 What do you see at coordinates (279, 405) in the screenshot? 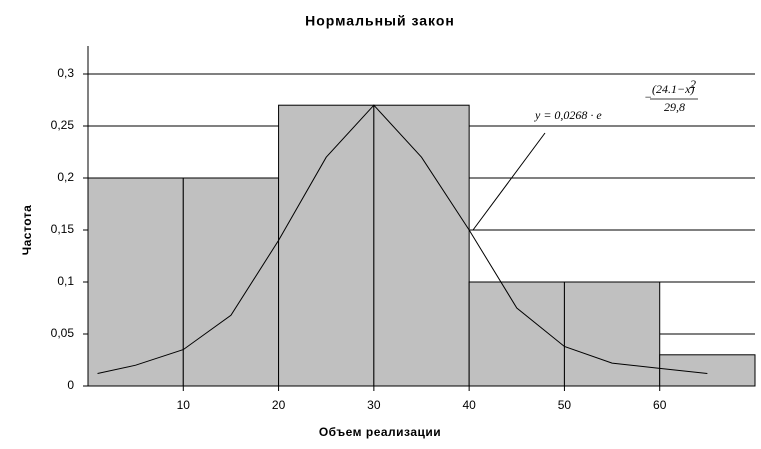
I see `x-tick-label: 20` at bounding box center [279, 405].